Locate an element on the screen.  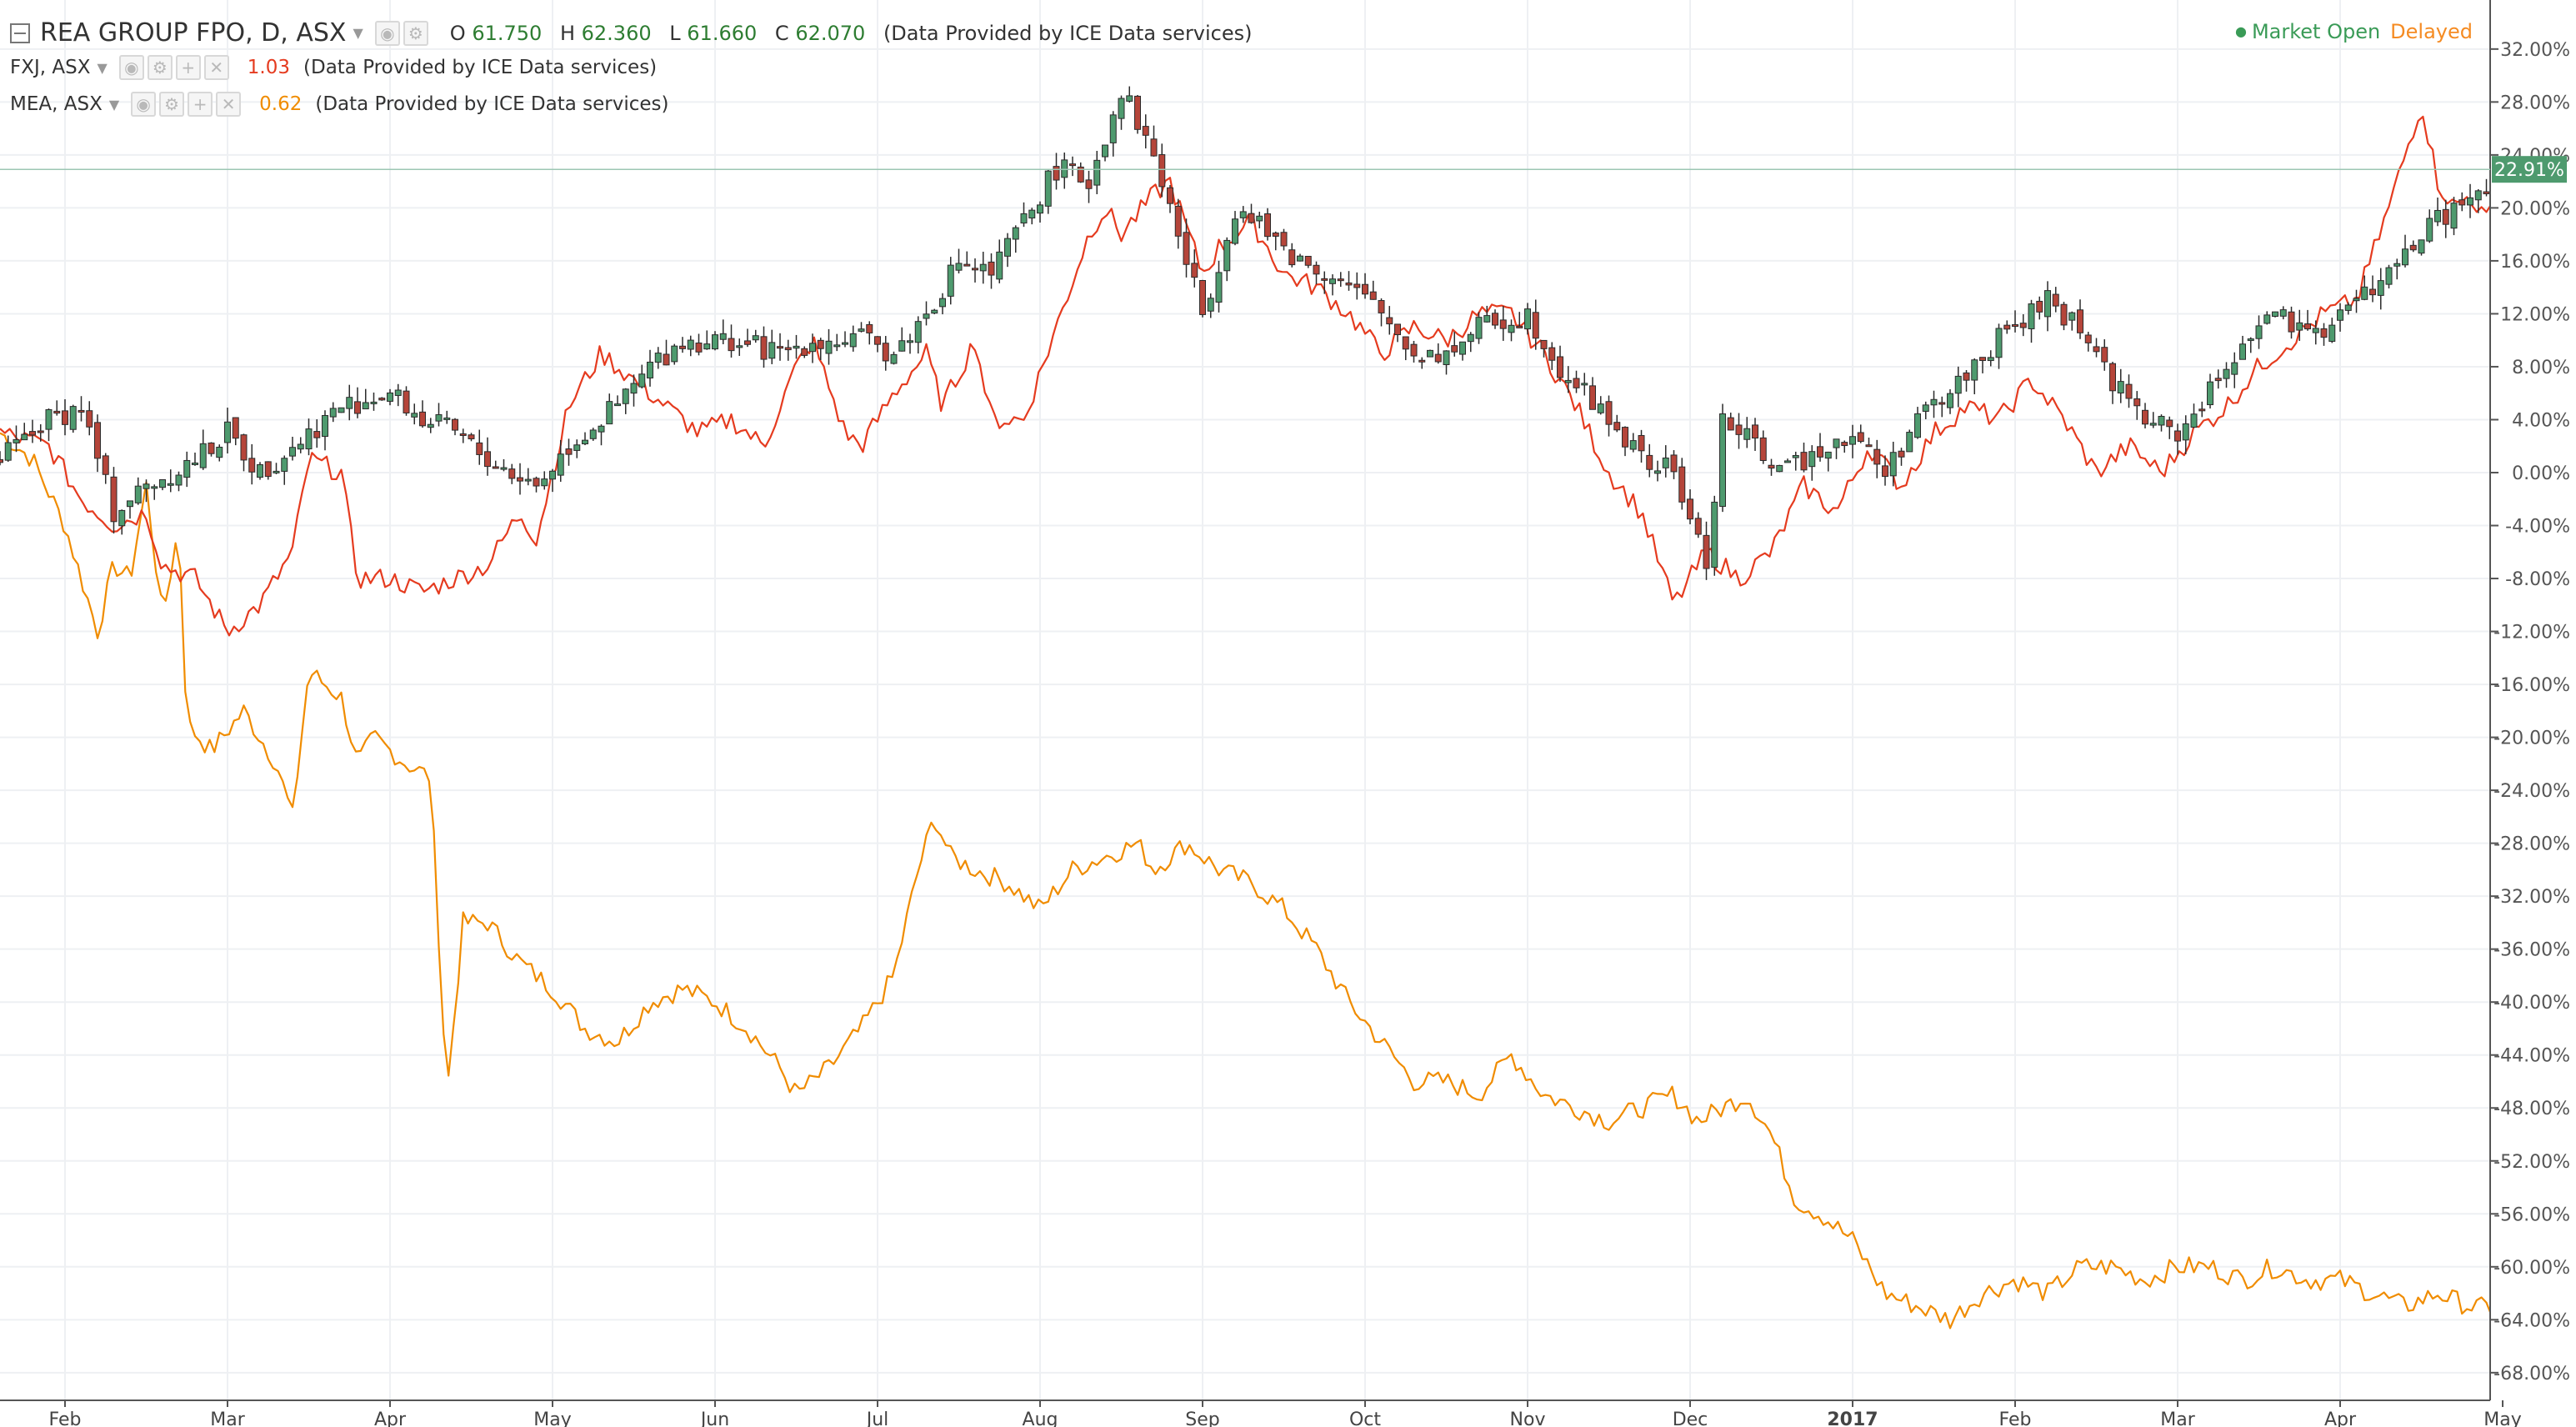
fxj-symbol: FXJ, ASX is located at coordinates (50, 67).